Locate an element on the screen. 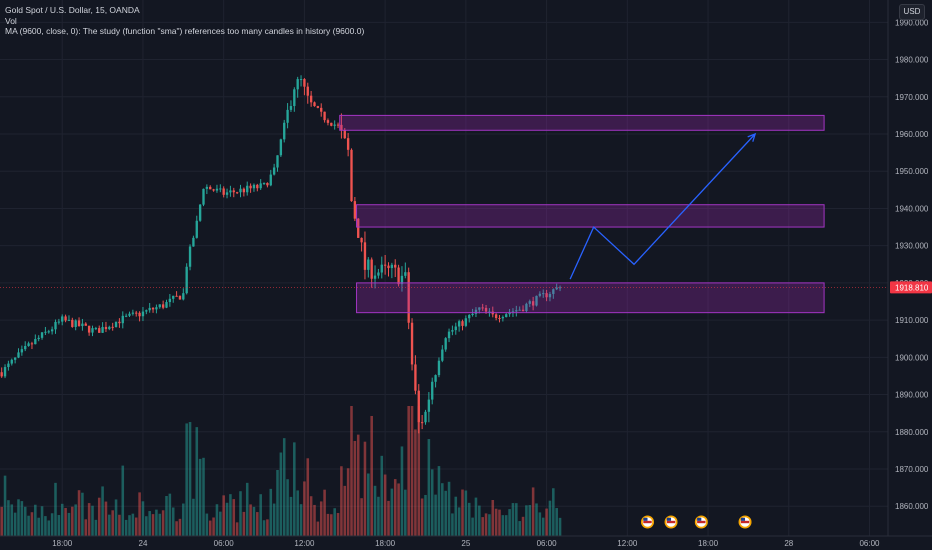 This screenshot has width=932, height=550. event-markers is located at coordinates (696, 522).